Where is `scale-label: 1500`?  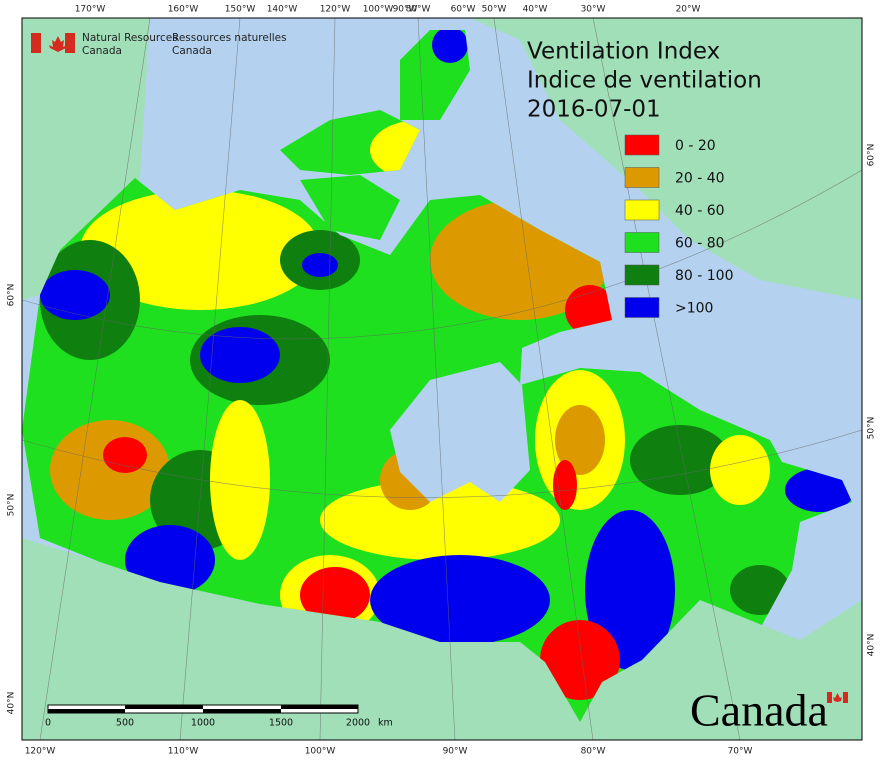 scale-label: 1500 is located at coordinates (281, 723).